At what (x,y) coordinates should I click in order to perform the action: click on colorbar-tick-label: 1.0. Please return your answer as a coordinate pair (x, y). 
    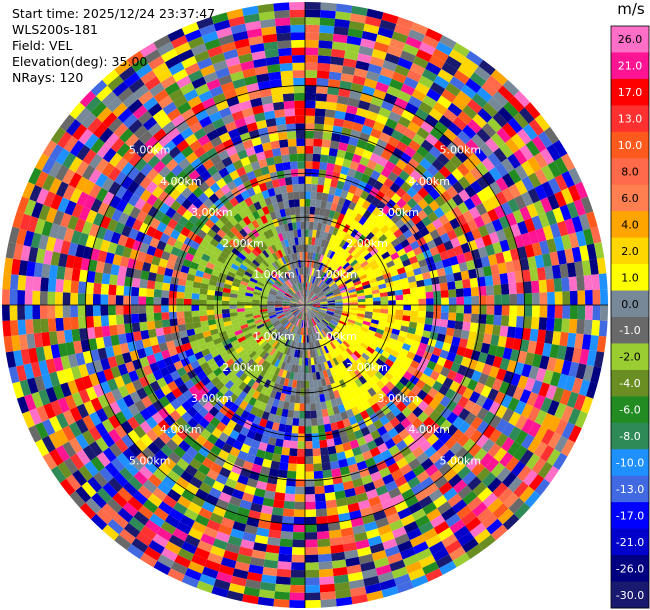
    Looking at the image, I should click on (630, 277).